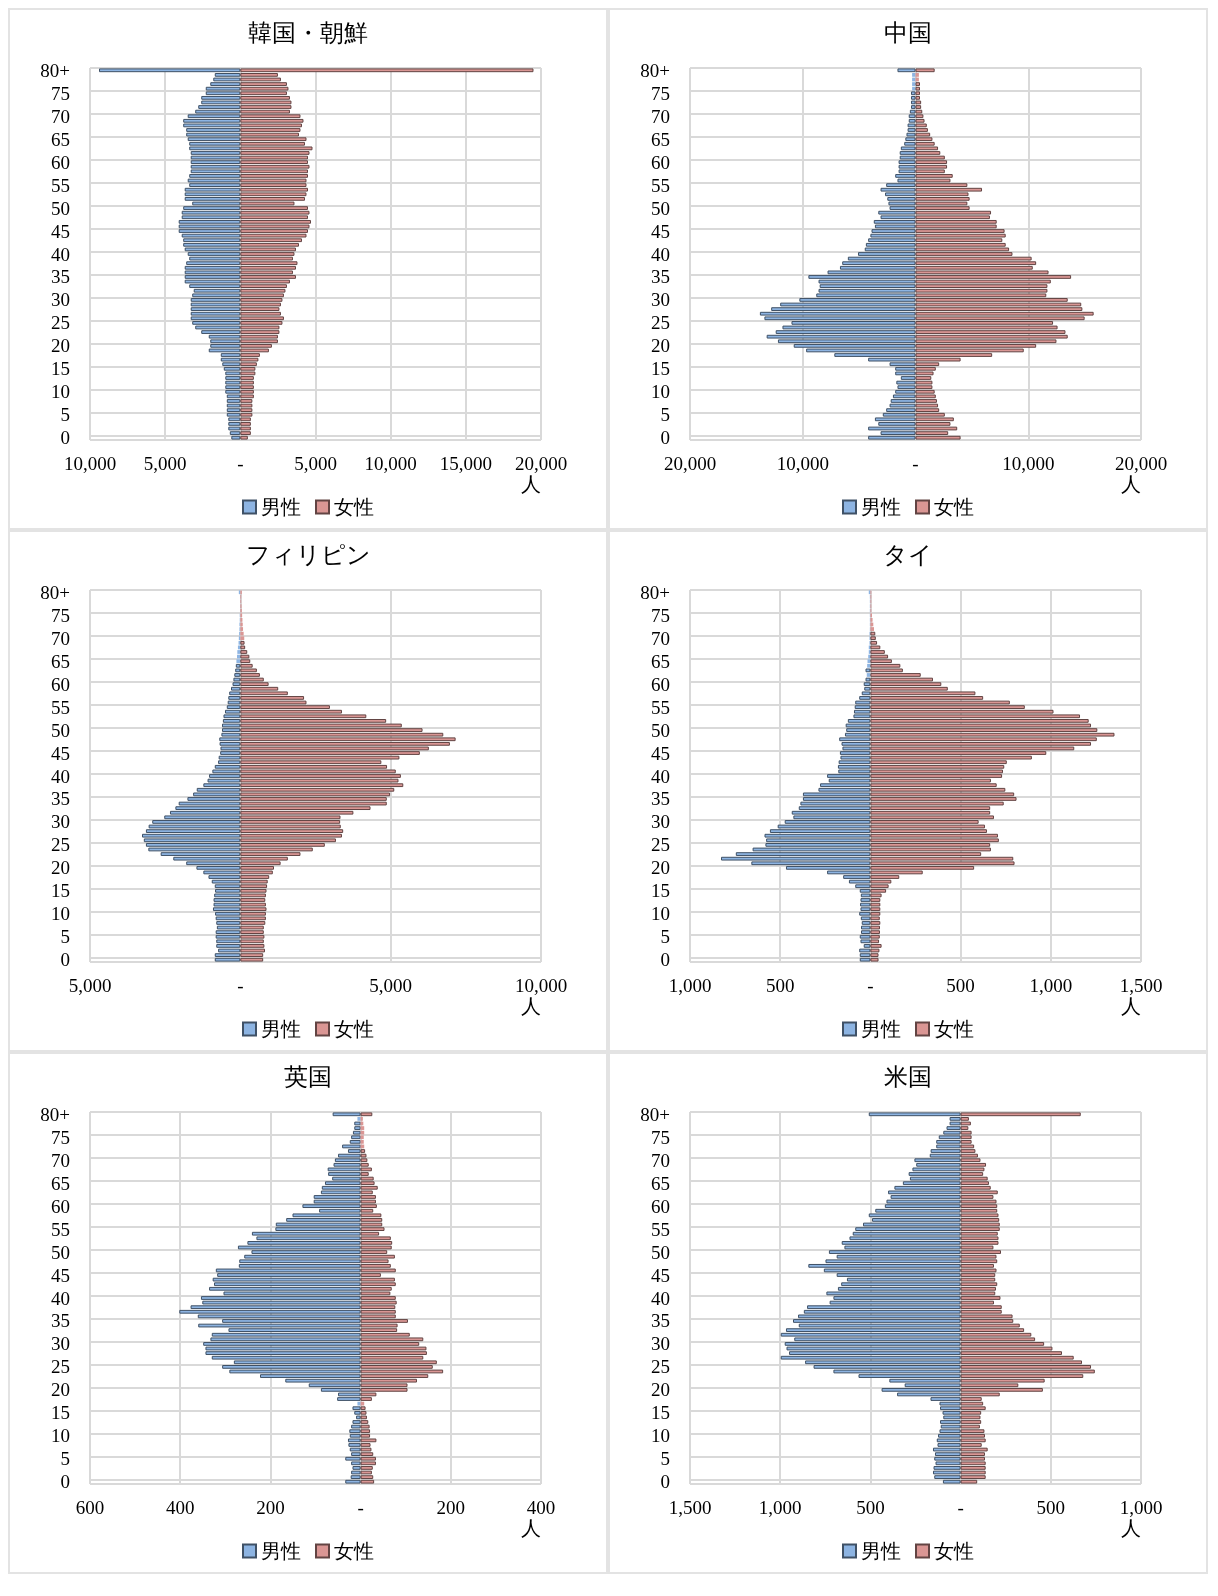 This screenshot has width=1218, height=1596. What do you see at coordinates (308, 33) in the screenshot?
I see `chart-title: 韓国・朝鮮` at bounding box center [308, 33].